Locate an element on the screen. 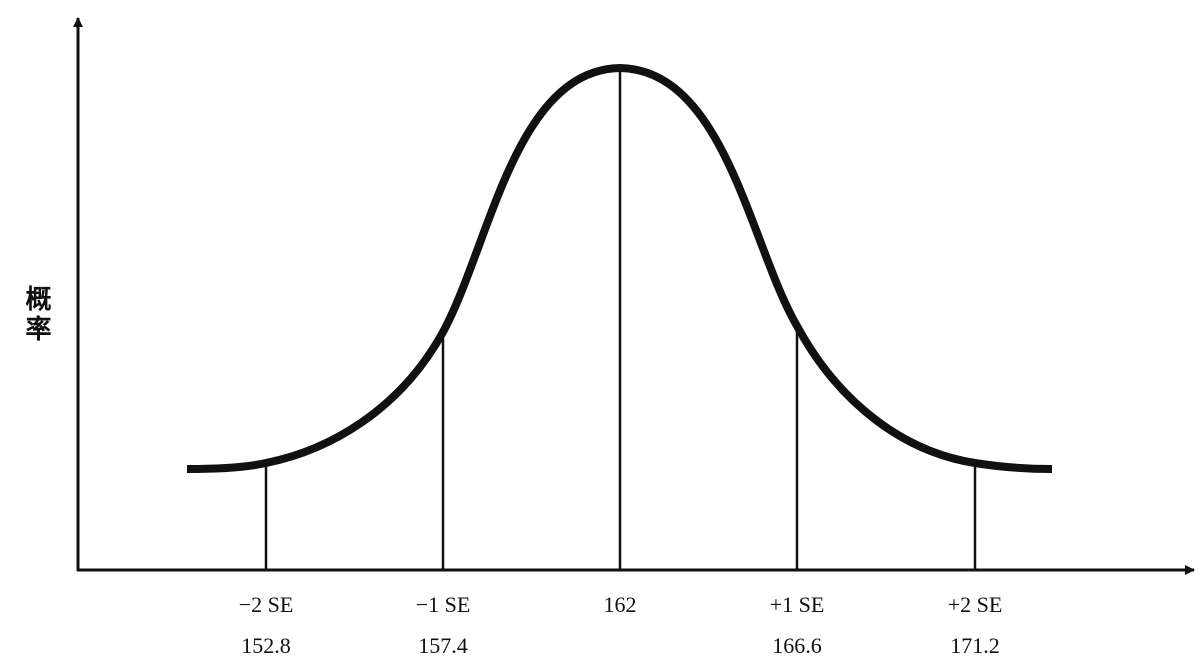  marker-value: 171.2 is located at coordinates (975, 645).